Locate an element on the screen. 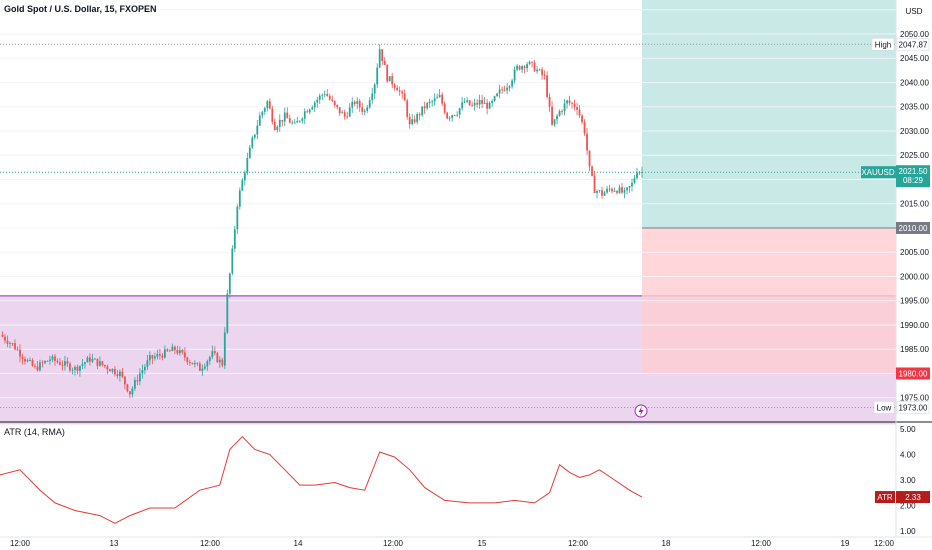  y-tick-label: 2040.00 is located at coordinates (914, 82).